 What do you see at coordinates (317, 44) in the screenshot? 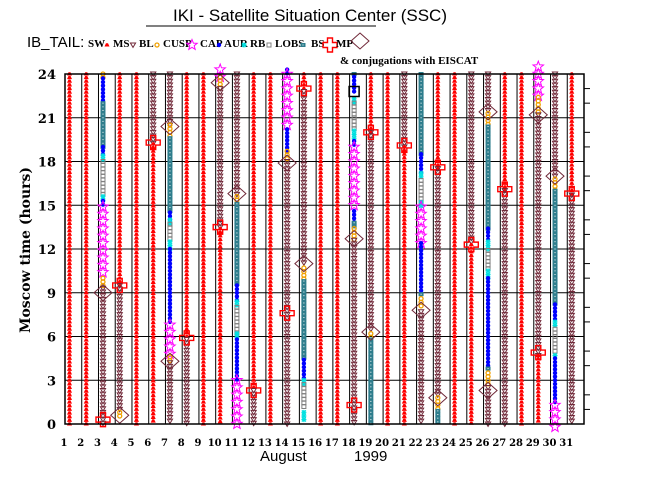
I see `legend-label-bs: BS` at bounding box center [317, 44].